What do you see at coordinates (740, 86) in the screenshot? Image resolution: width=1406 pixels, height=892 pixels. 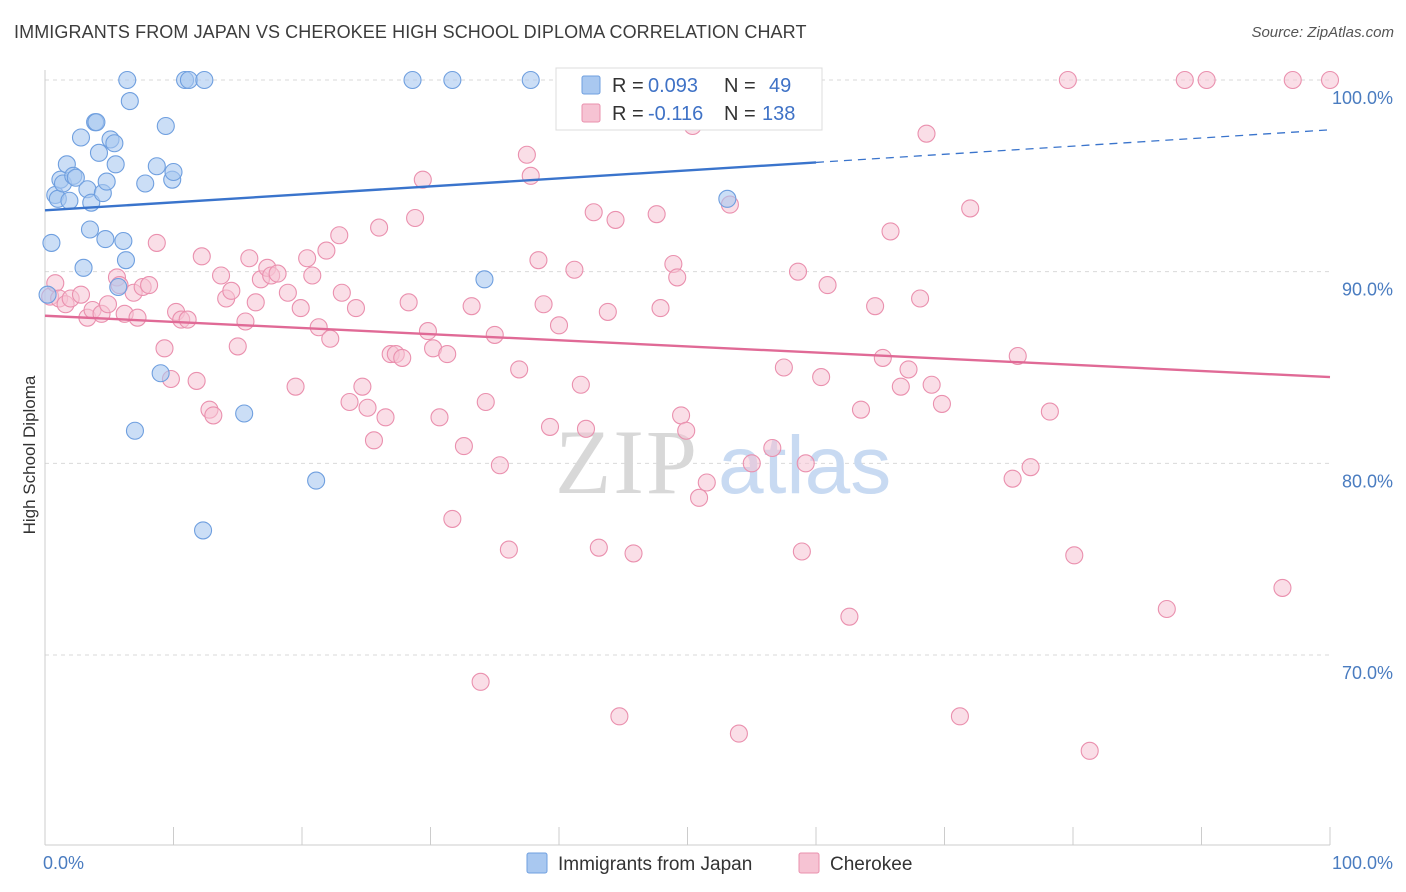 I see `legend-n-label-japan: N =` at bounding box center [740, 86].